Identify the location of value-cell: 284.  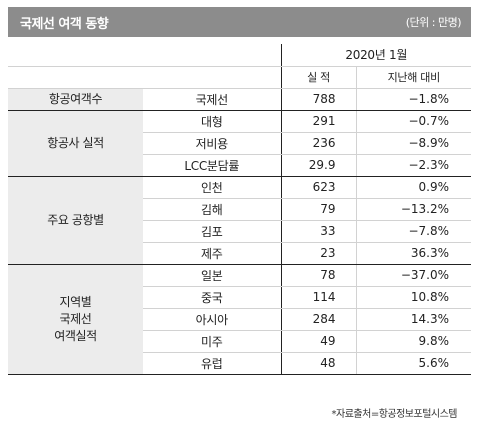
(318, 319).